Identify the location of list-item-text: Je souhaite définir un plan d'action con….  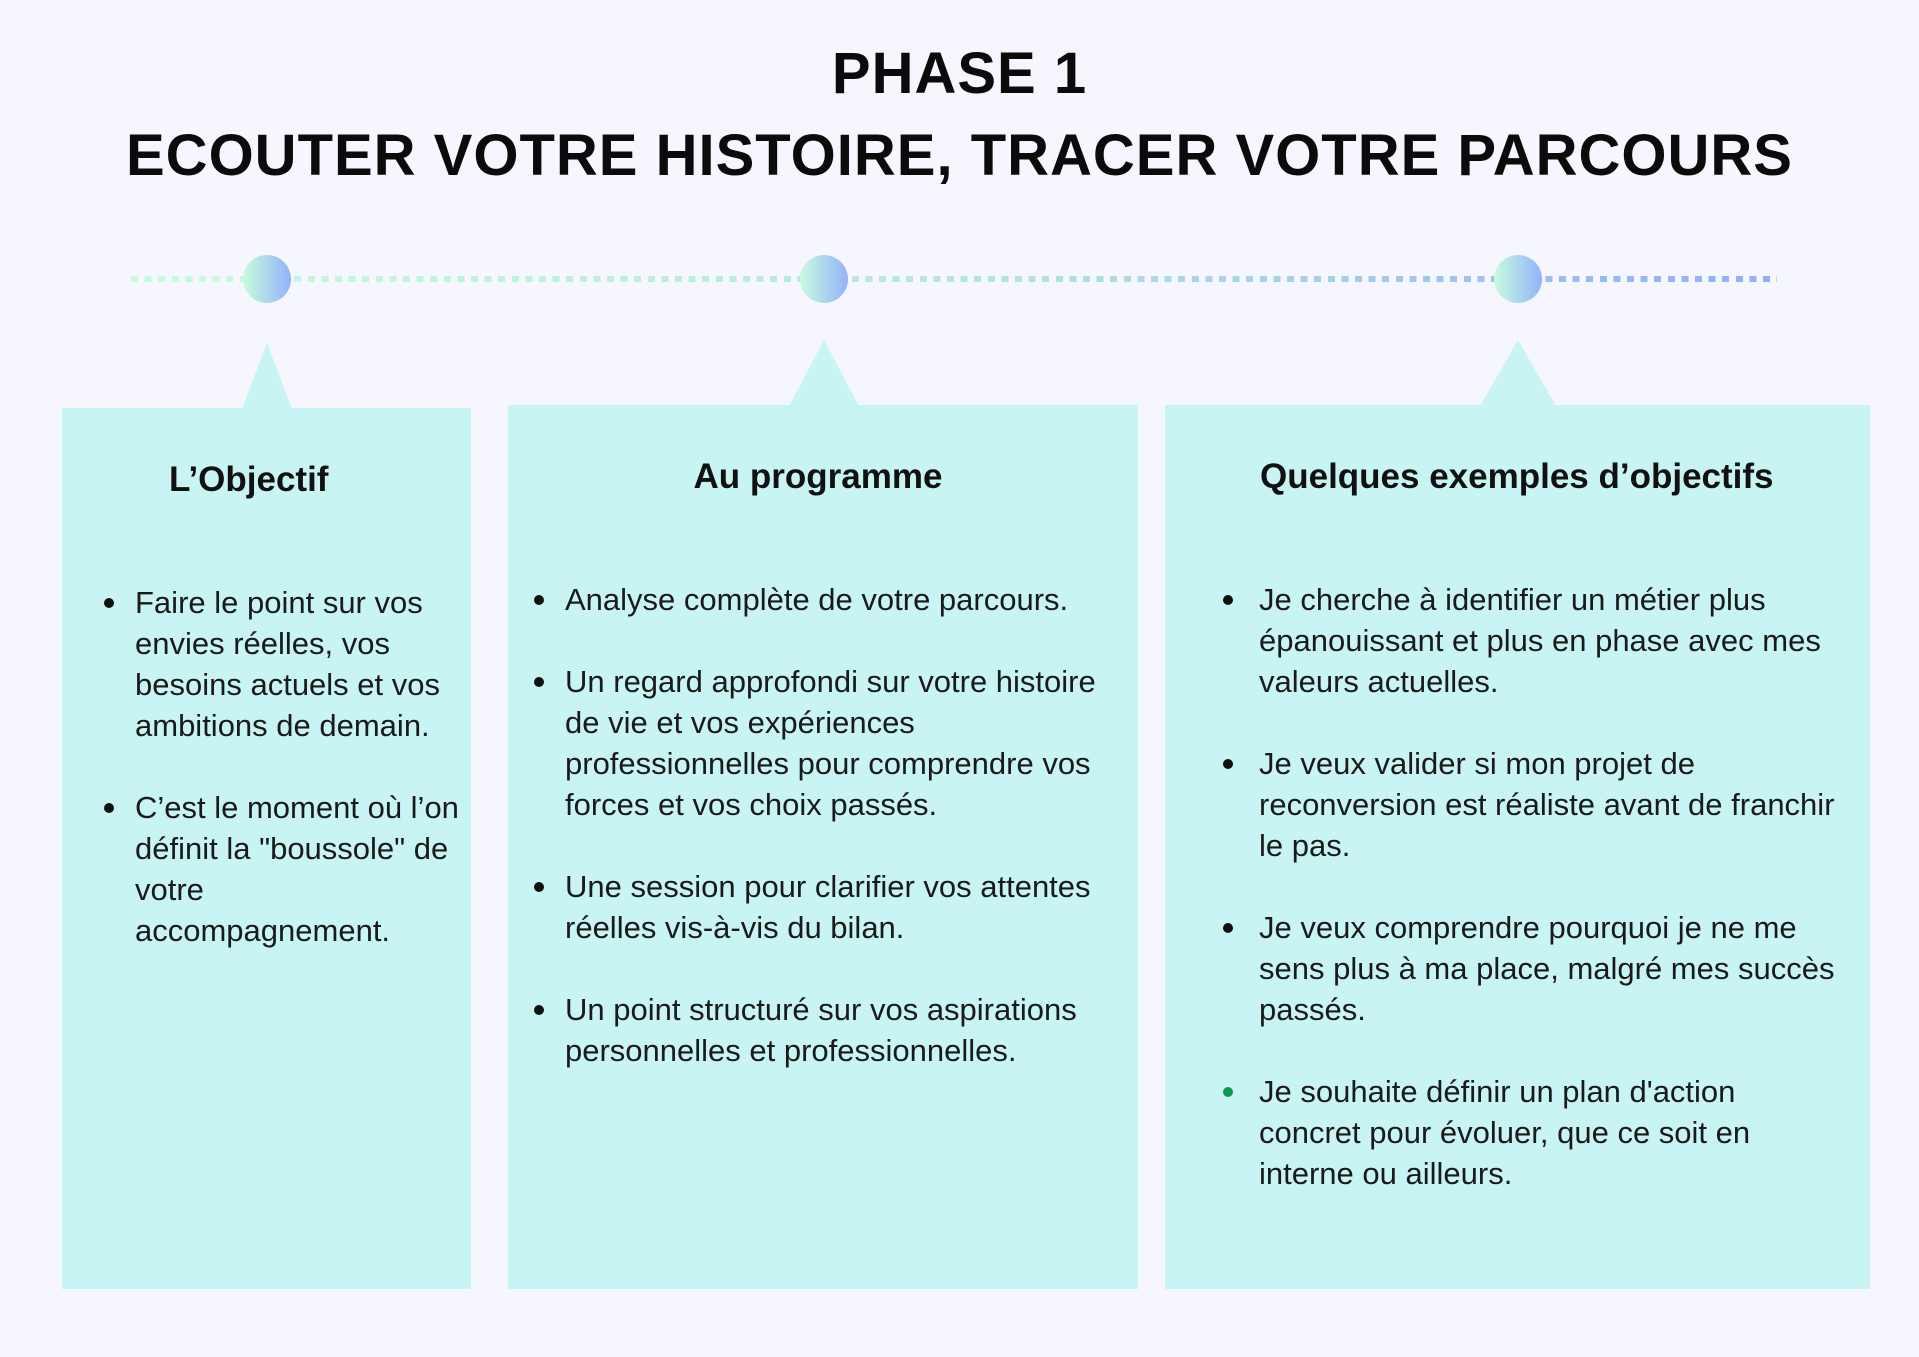
(1505, 1132).